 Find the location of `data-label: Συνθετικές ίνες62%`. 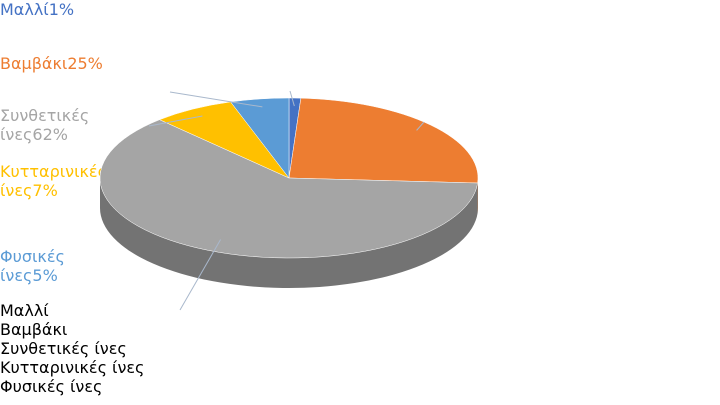

data-label: Συνθετικές ίνες62% is located at coordinates (73, 134).